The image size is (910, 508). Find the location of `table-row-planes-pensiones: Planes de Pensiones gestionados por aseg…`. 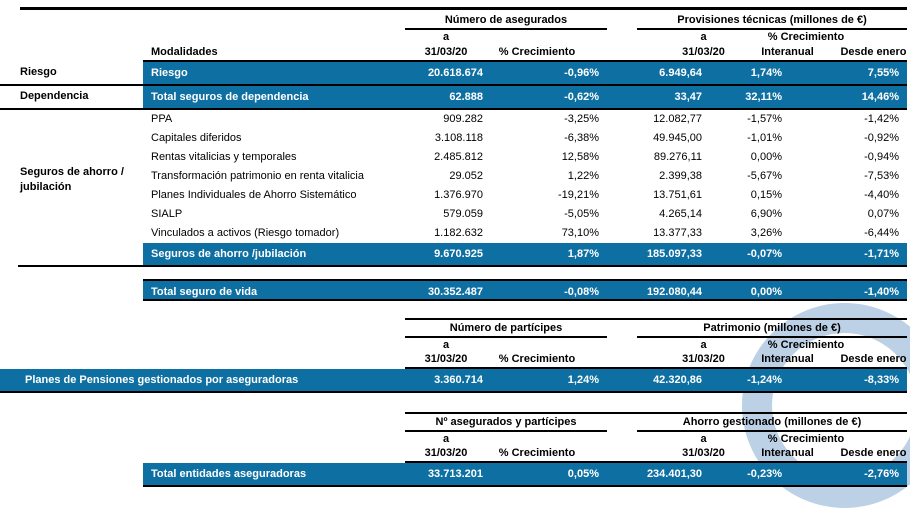

table-row-planes-pensiones: Planes de Pensiones gestionados por aseg… is located at coordinates (453, 380).